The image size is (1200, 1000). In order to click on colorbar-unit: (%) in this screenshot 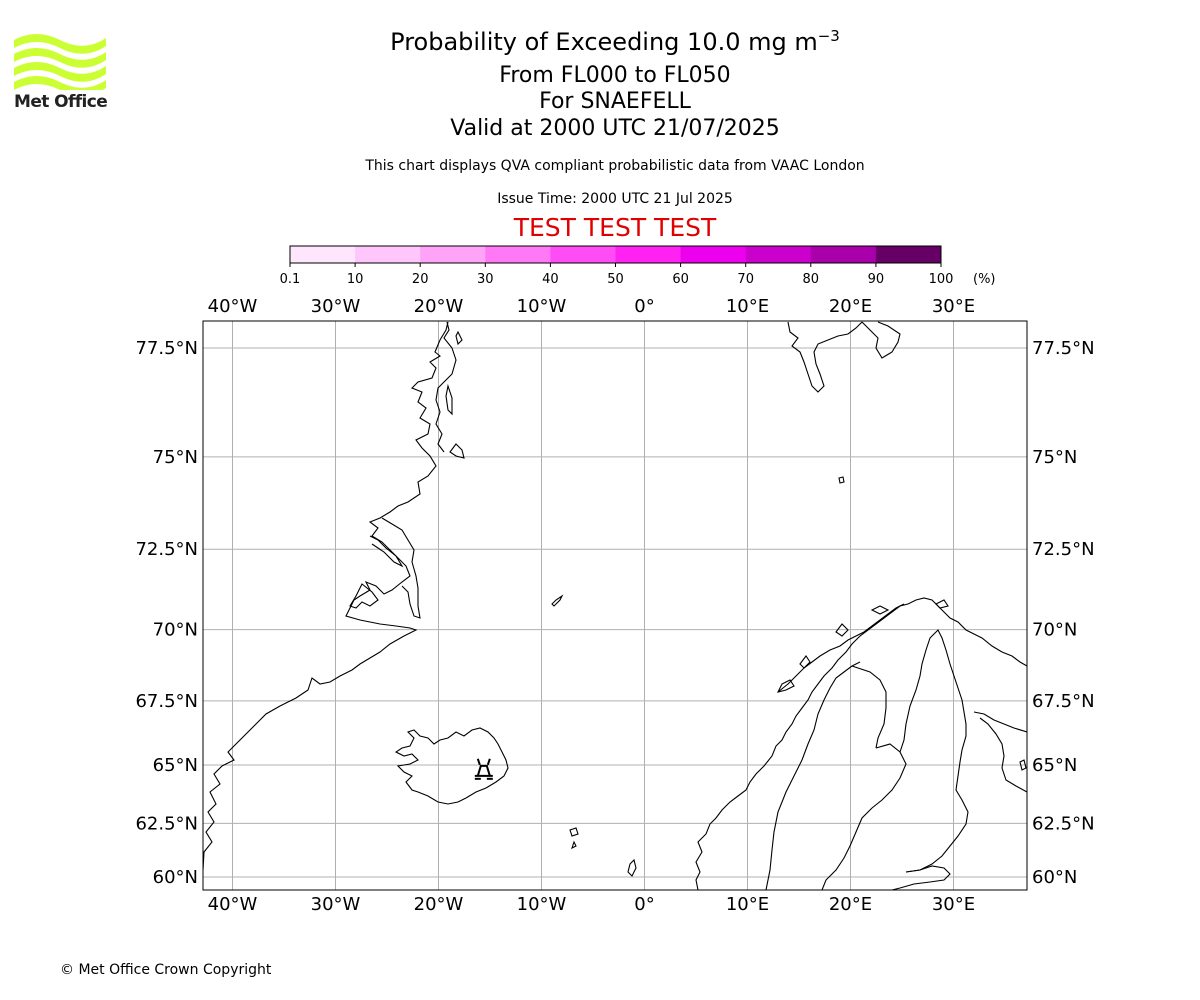, I will do `click(984, 279)`.